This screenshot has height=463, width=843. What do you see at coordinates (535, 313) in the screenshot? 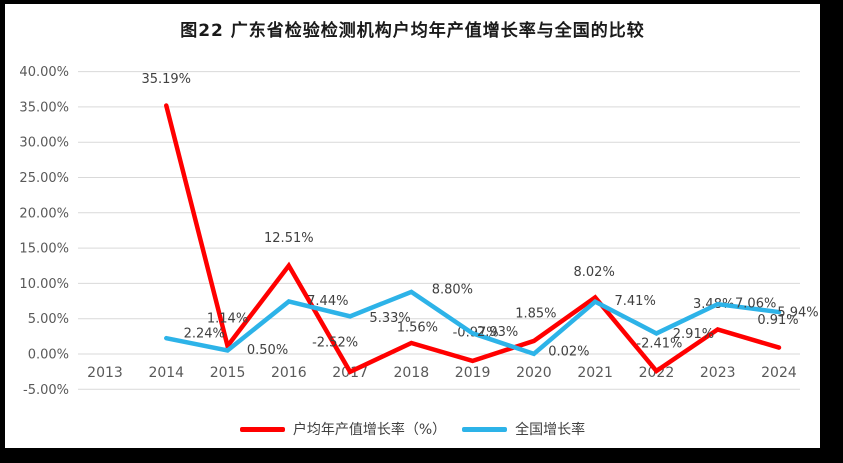
I see `data-label: 1.85%` at bounding box center [535, 313].